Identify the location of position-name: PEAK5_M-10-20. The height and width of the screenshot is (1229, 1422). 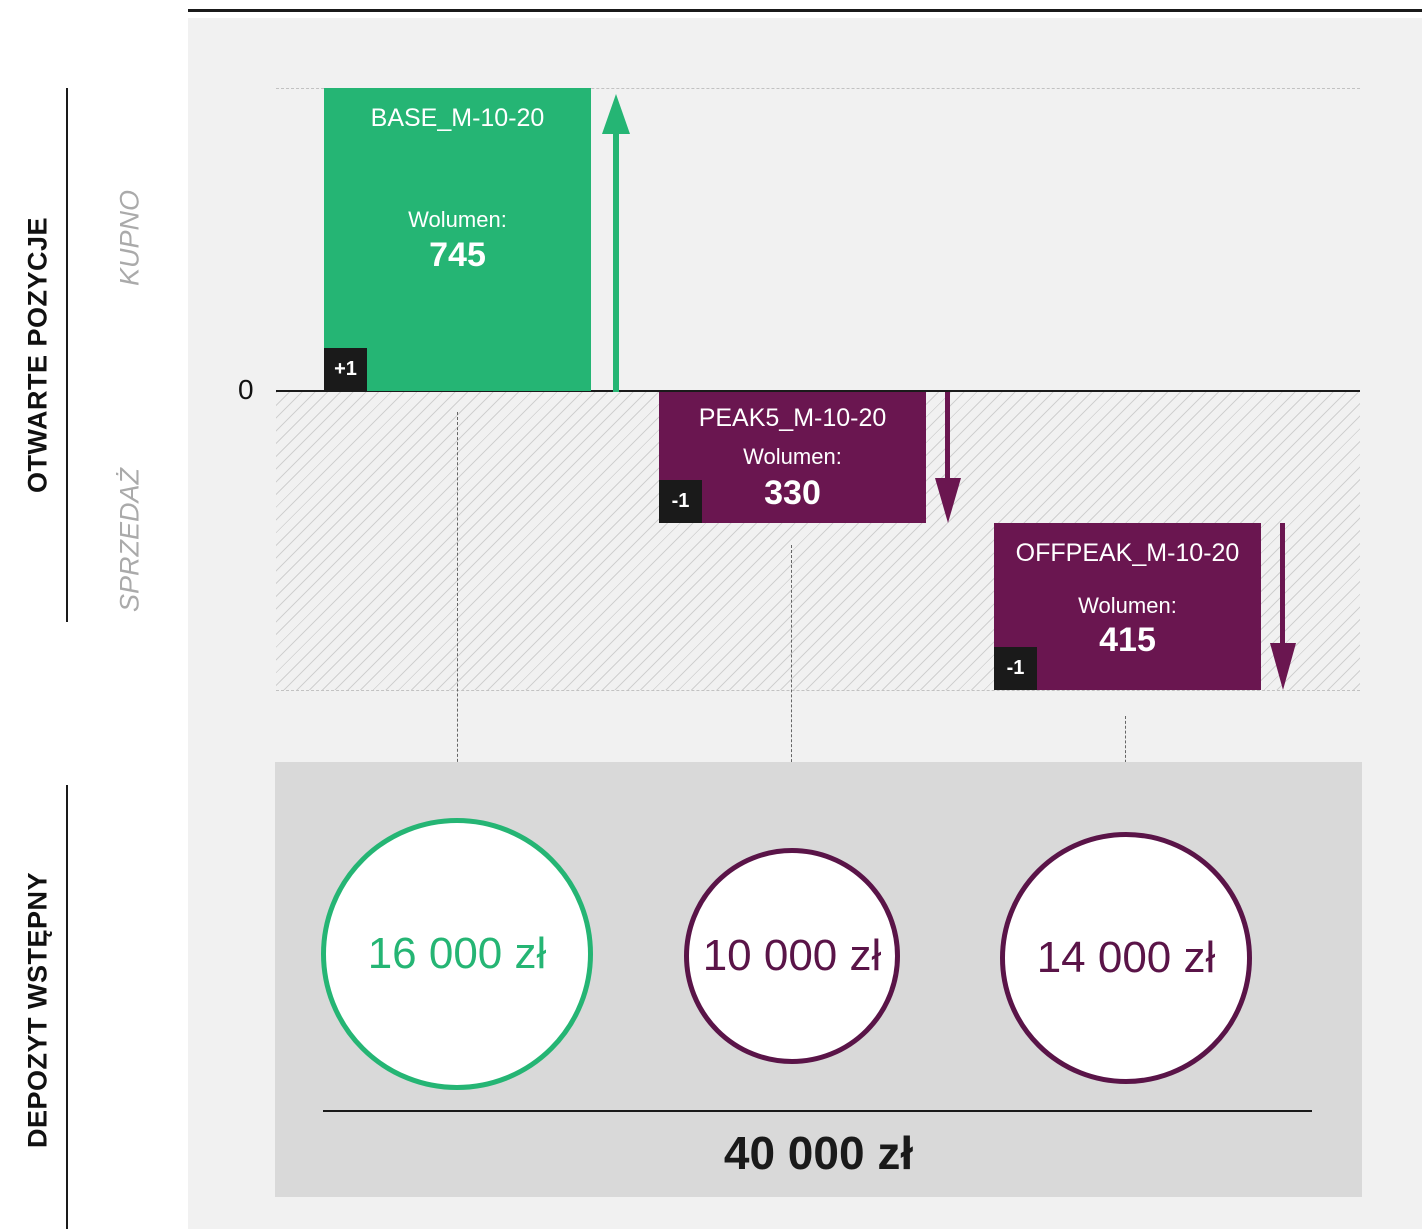
(792, 418).